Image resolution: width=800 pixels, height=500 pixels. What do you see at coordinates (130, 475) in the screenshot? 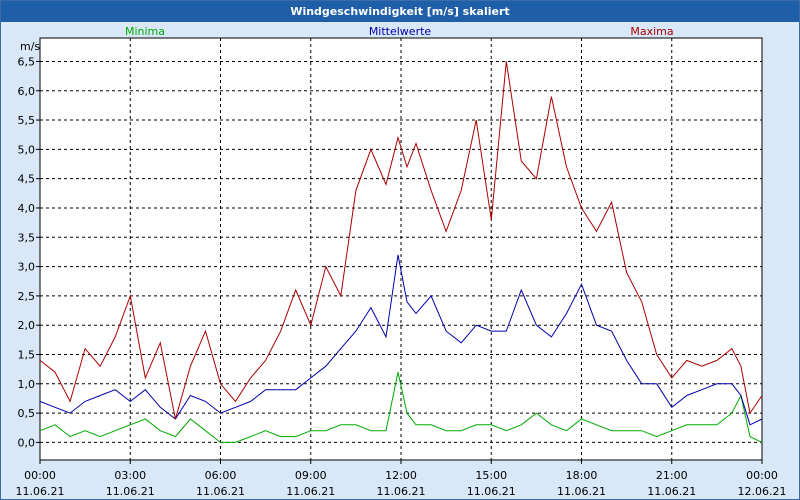
I see `x-tick-time: 03:00` at bounding box center [130, 475].